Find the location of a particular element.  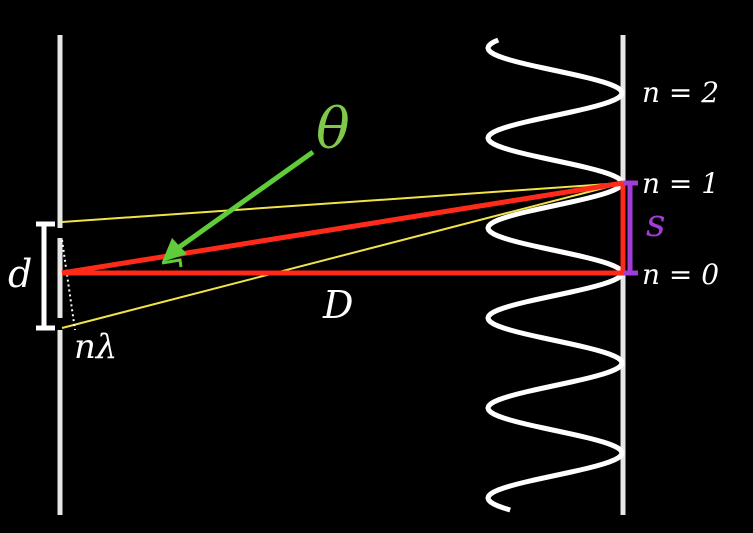

D-label: D is located at coordinates (337, 305).